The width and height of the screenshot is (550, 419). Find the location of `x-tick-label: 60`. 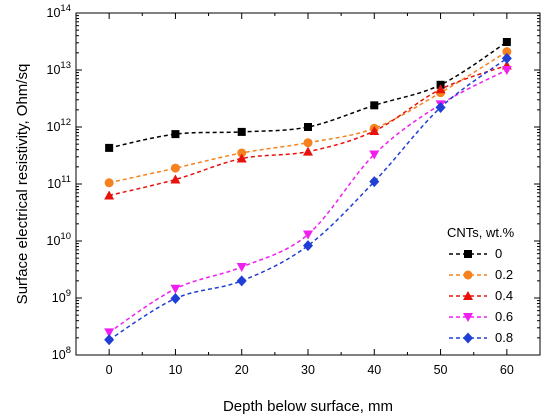

x-tick-label: 60 is located at coordinates (507, 370).